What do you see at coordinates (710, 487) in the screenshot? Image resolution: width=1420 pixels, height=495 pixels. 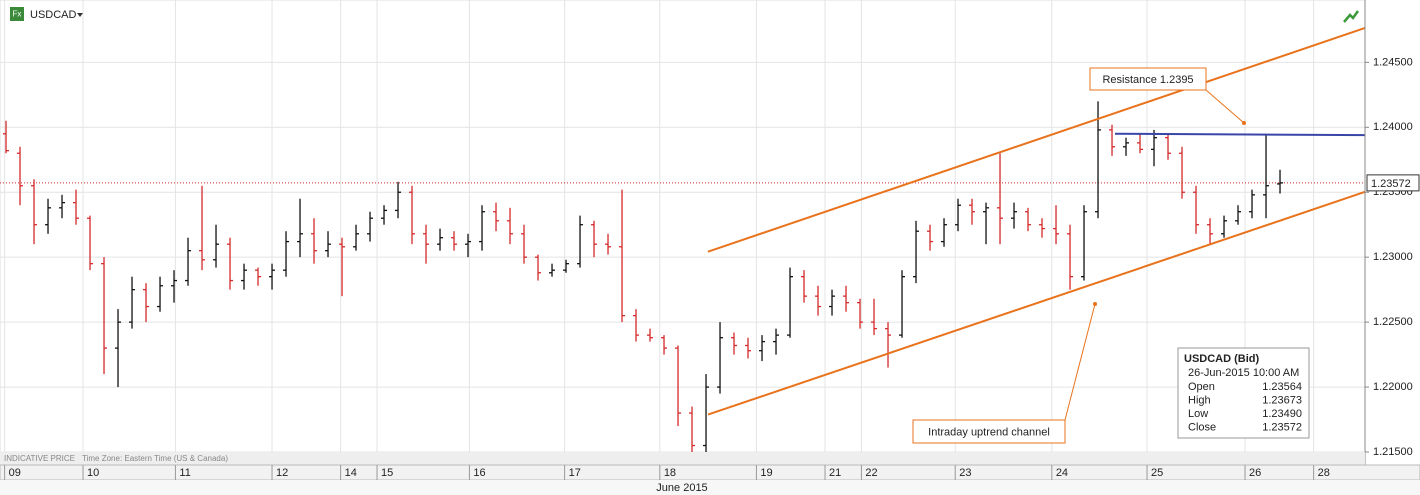 I see `x-axis-month-area` at bounding box center [710, 487].